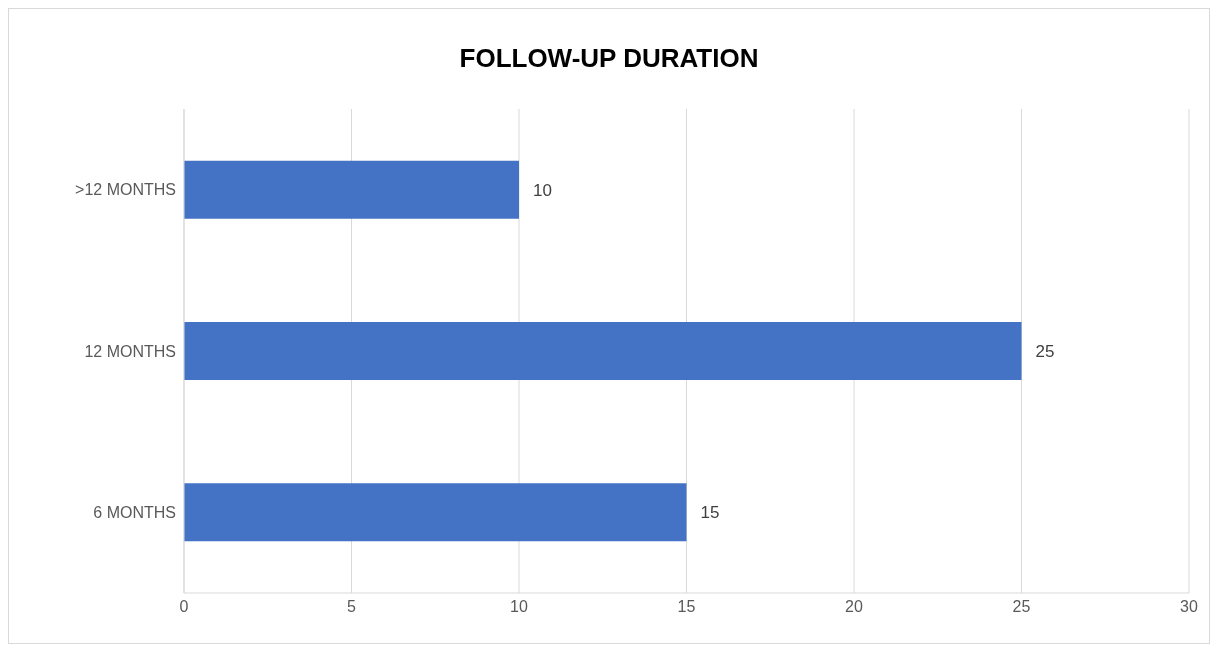 This screenshot has width=1217, height=650. Describe the element at coordinates (130, 351) in the screenshot. I see `y-tick-label: 12 MONTHS` at that location.